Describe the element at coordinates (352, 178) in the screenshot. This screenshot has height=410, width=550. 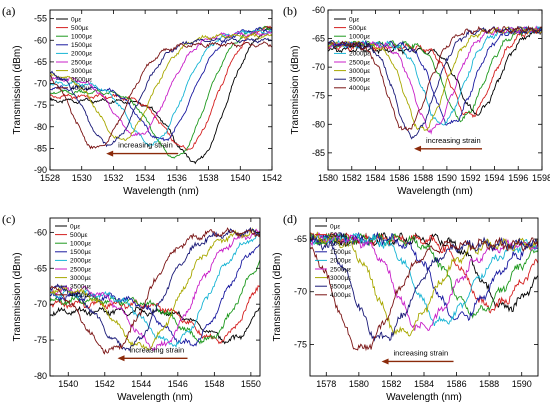
I see `x-tick-label: 1582` at that location.